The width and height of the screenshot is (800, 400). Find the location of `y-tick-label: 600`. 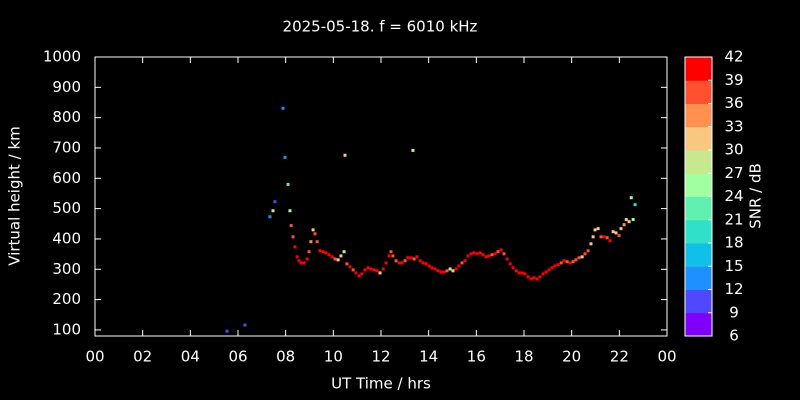

y-tick-label: 600 is located at coordinates (66, 178).